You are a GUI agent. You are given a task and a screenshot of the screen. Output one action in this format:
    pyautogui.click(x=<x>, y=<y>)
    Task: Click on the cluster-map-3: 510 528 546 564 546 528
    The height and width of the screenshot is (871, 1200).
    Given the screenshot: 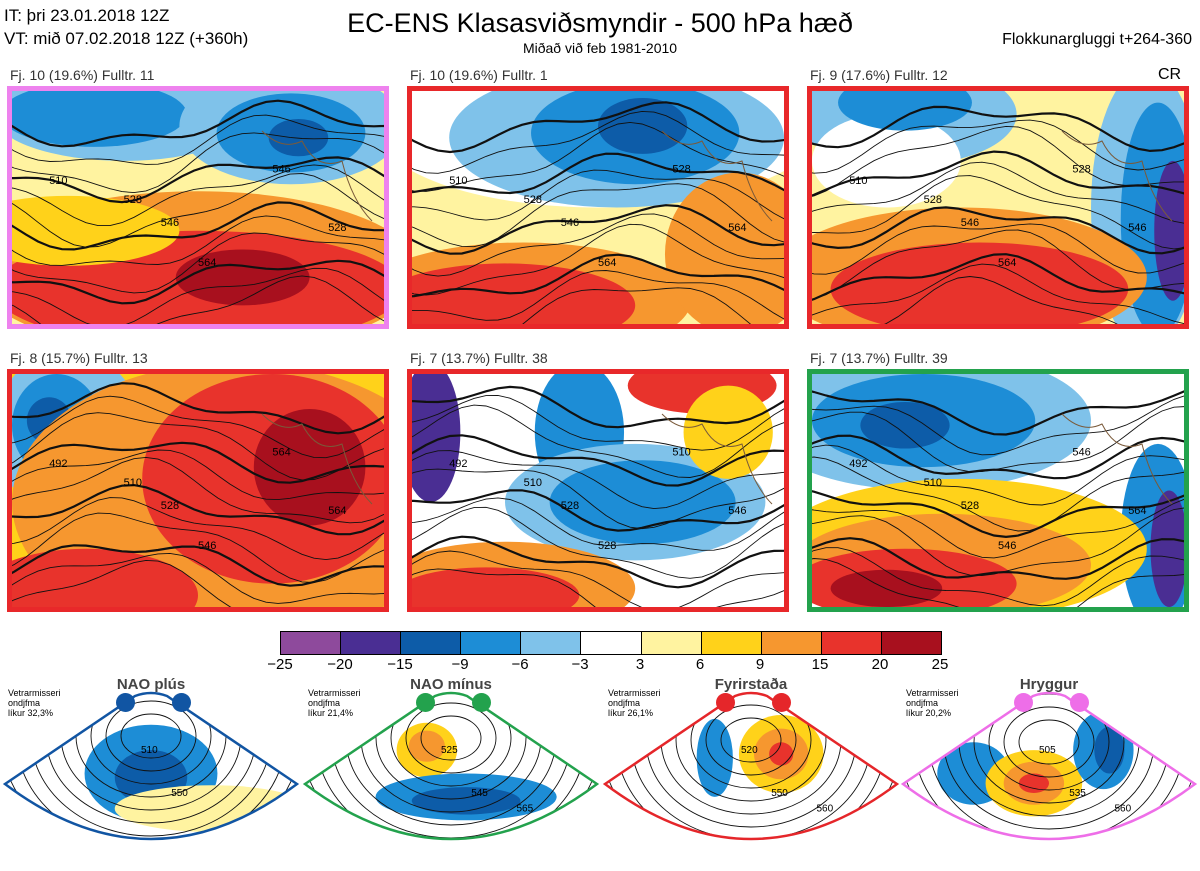 What is the action you would take?
    pyautogui.click(x=998, y=207)
    